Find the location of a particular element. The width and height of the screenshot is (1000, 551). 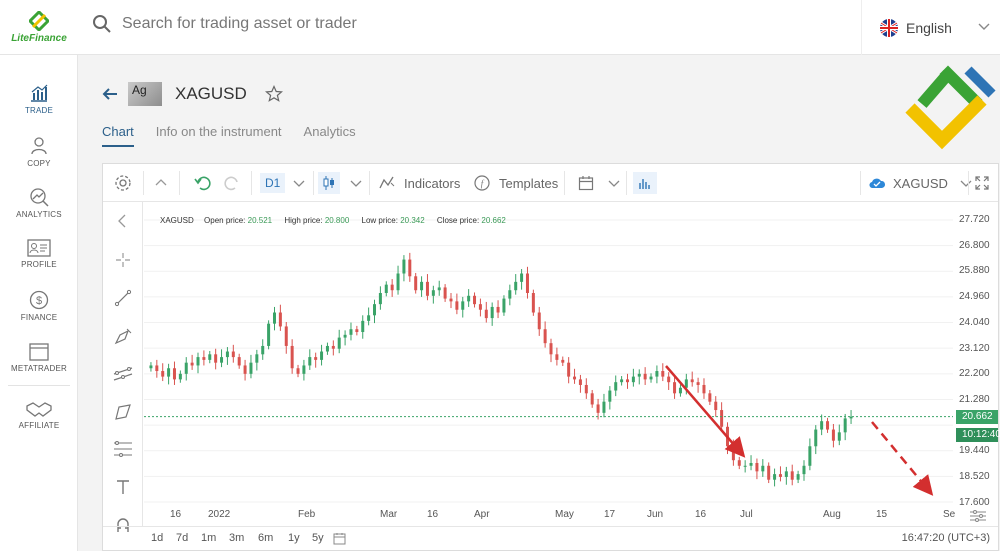

volume-icon-wrap is located at coordinates (645, 183).